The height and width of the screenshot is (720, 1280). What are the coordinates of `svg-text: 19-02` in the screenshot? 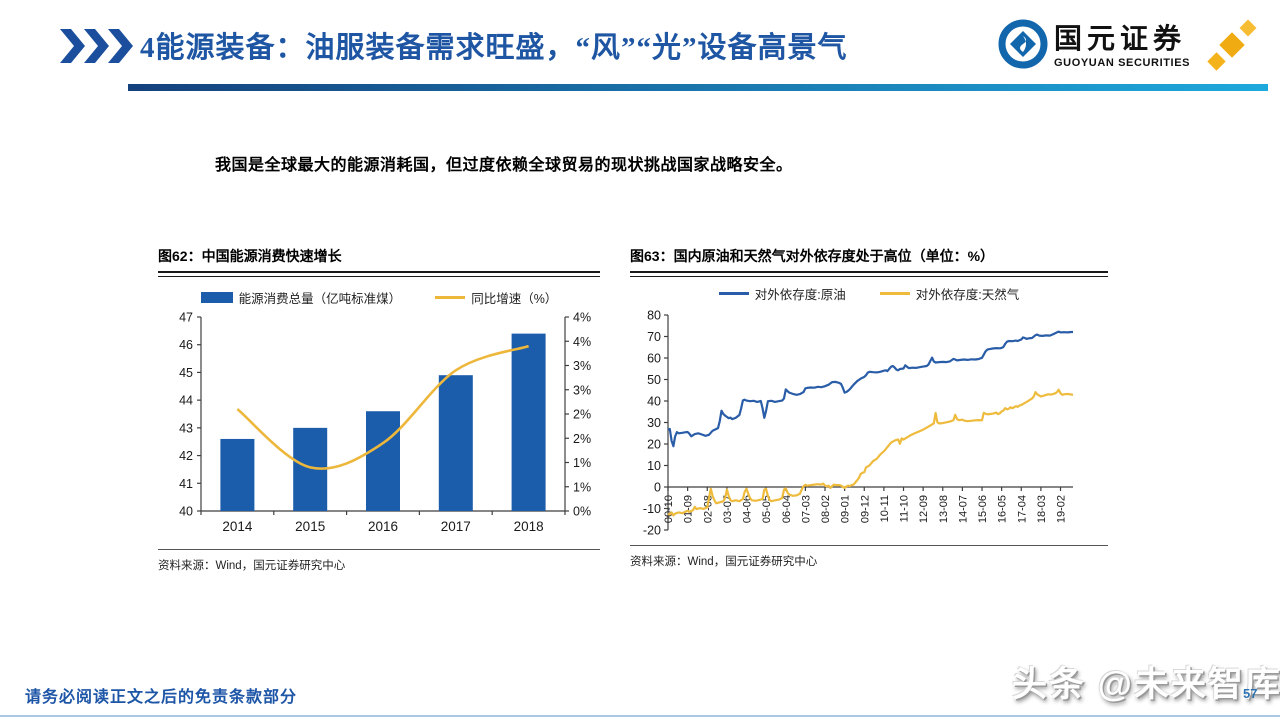 It's located at (1062, 509).